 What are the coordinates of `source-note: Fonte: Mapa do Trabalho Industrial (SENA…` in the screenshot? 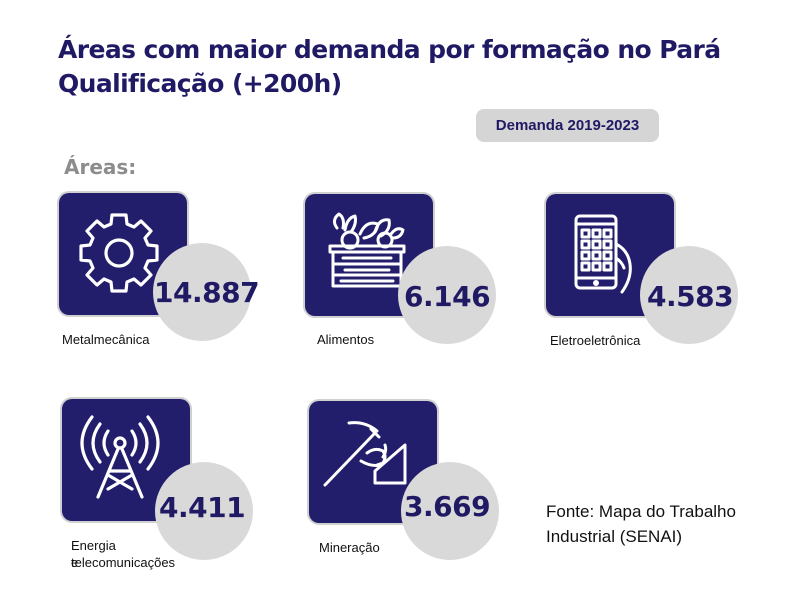 It's located at (641, 524).